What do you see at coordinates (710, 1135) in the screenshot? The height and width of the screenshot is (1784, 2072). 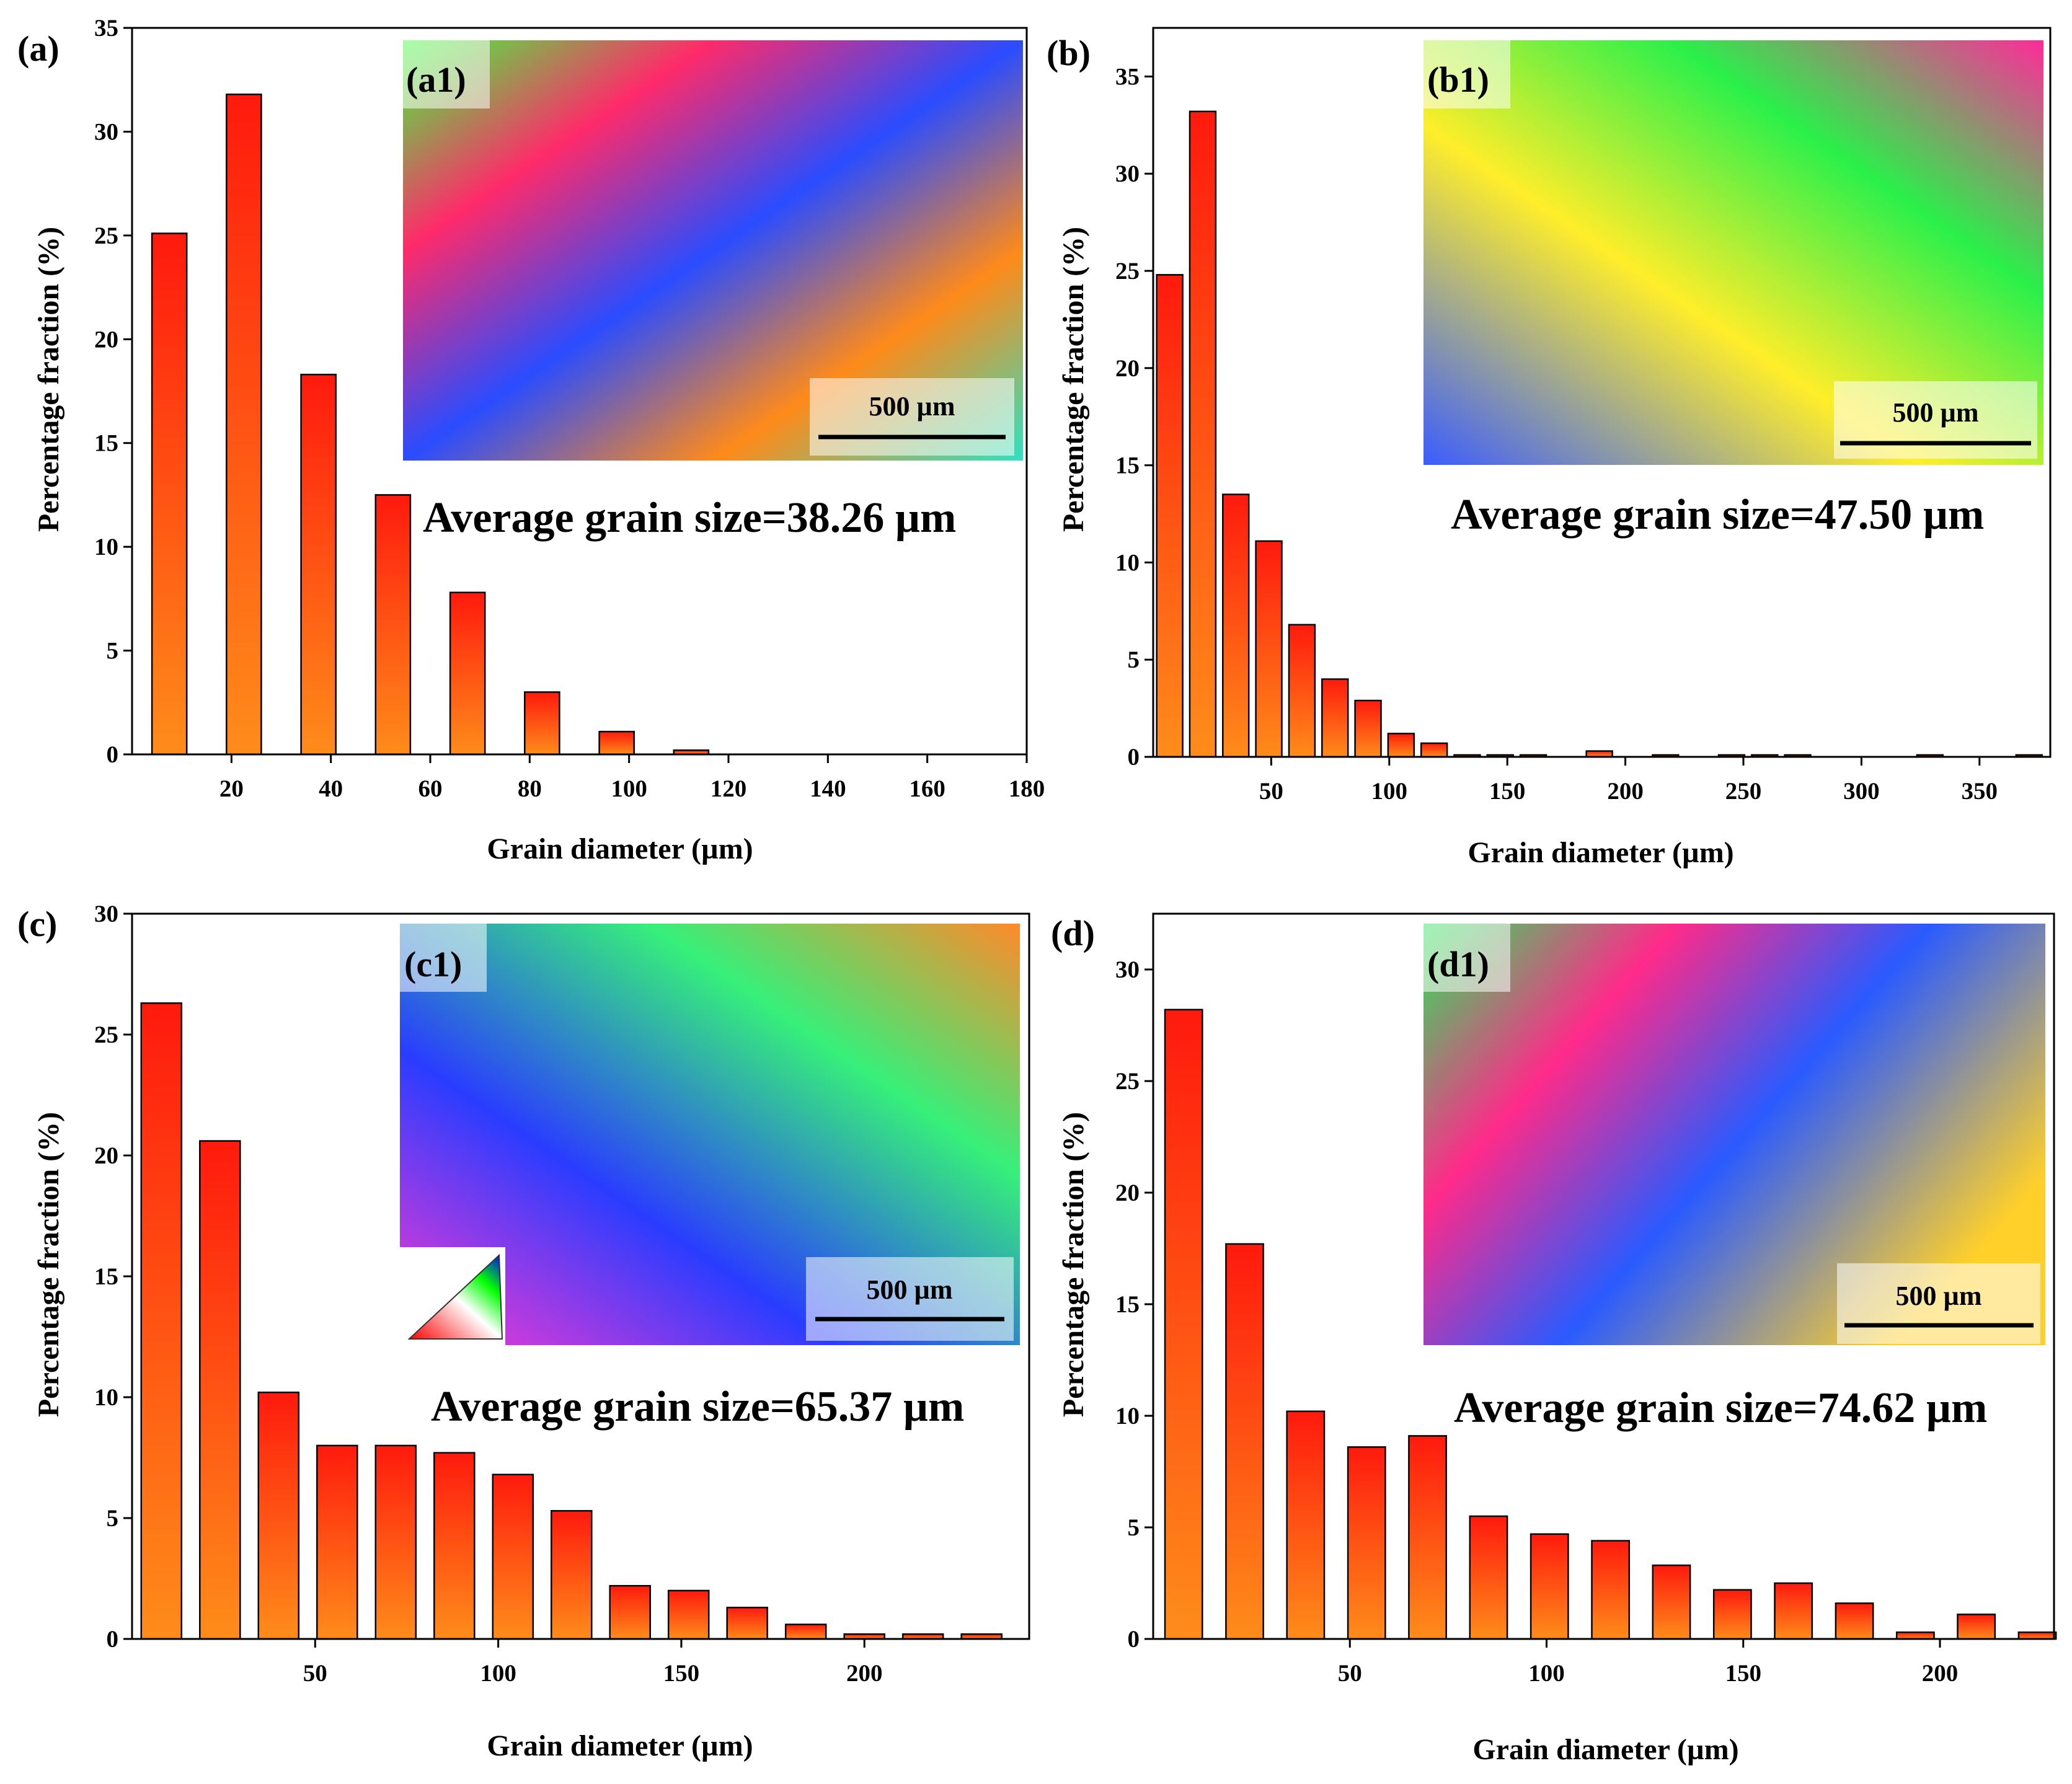 I see `inset-c: (c1) 500 µm` at bounding box center [710, 1135].